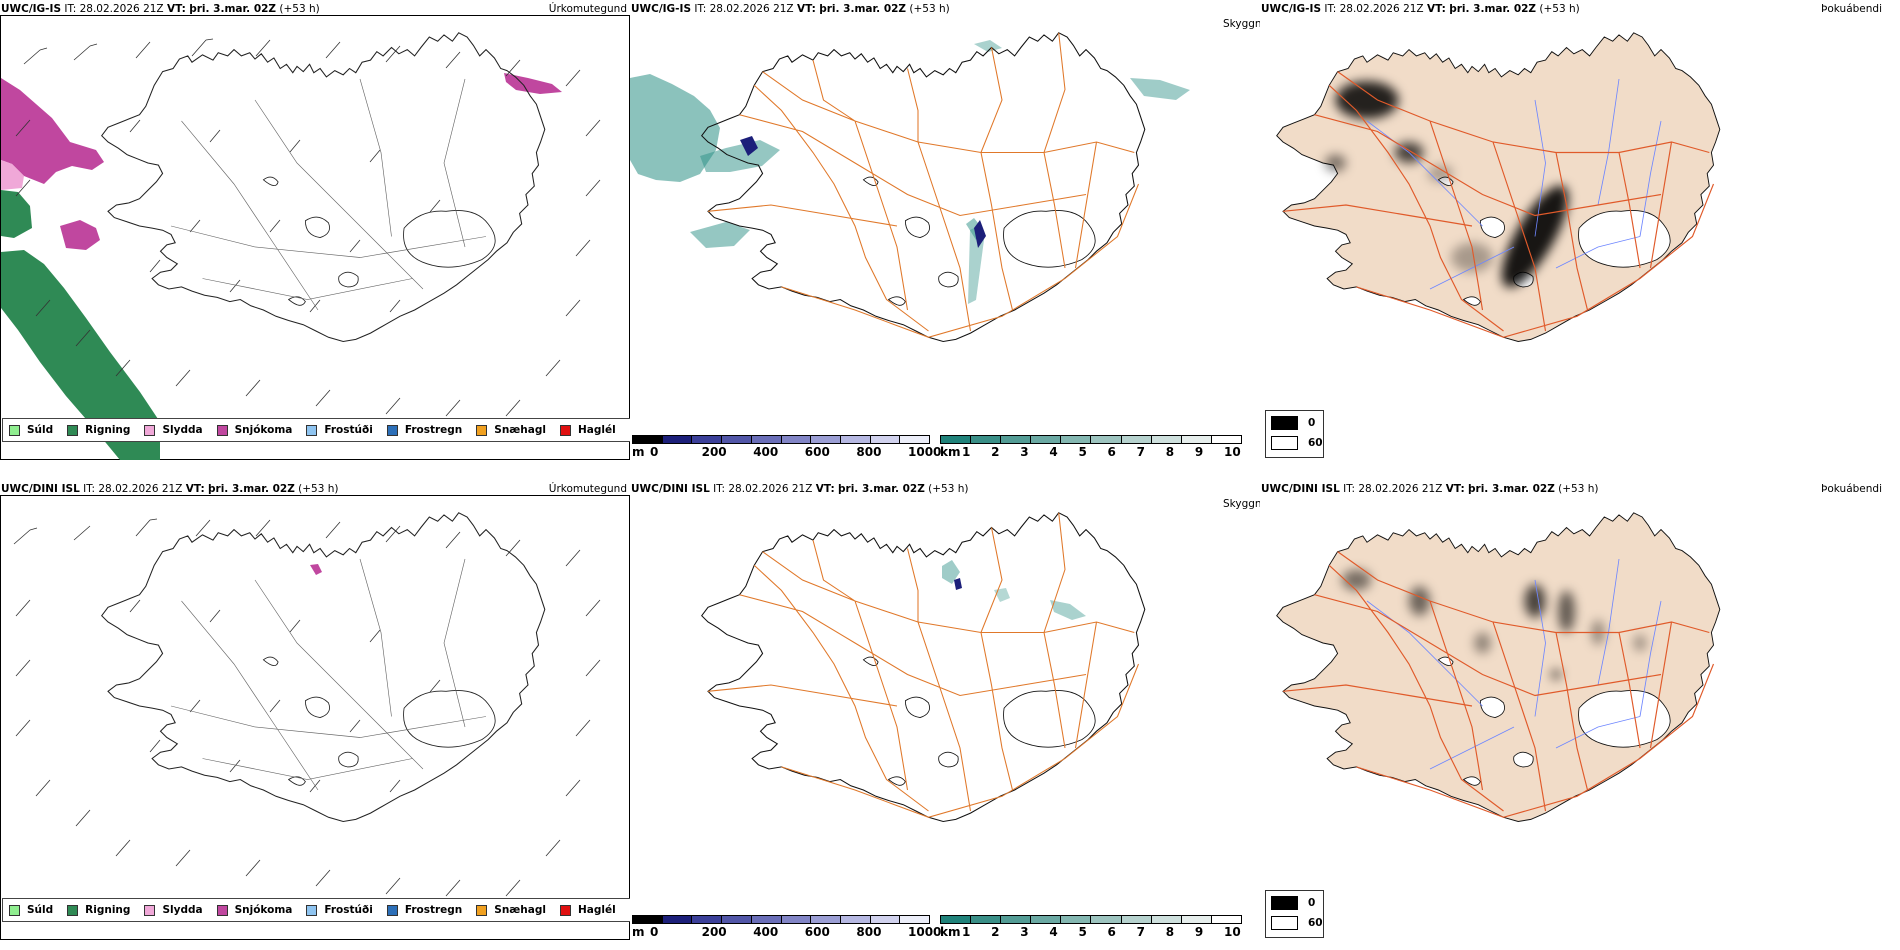 This screenshot has width=1900, height=950. I want to click on sleet-area, so click(12, 175).